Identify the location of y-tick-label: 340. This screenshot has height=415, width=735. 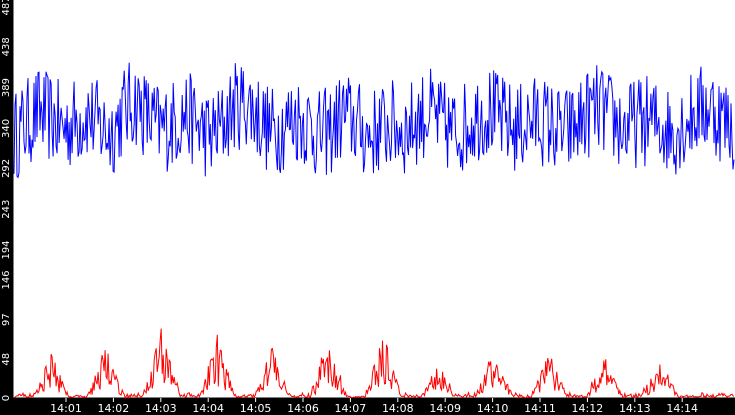
(6, 128).